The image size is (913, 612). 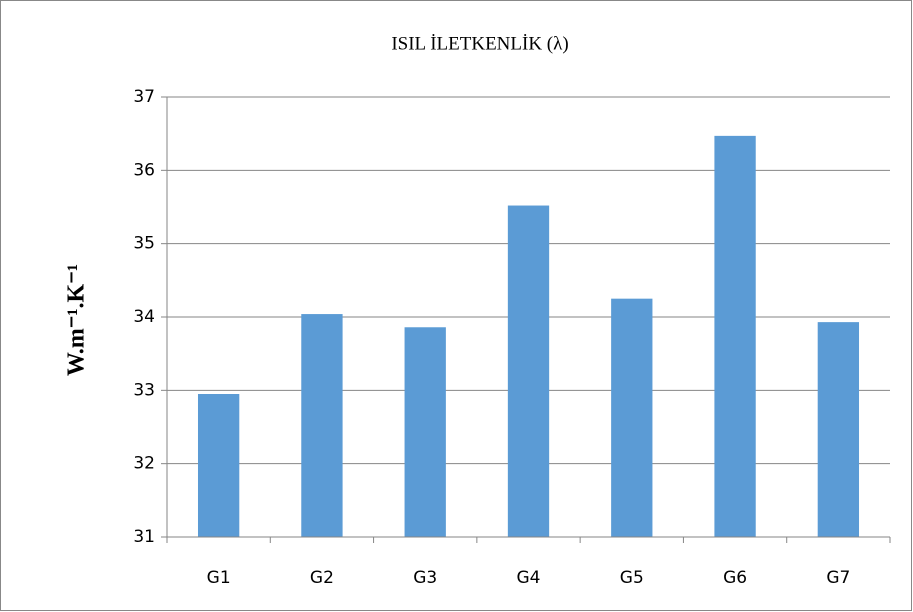 I want to click on y-axis-label: W.m⁻¹.K⁻¹, so click(x=77, y=320).